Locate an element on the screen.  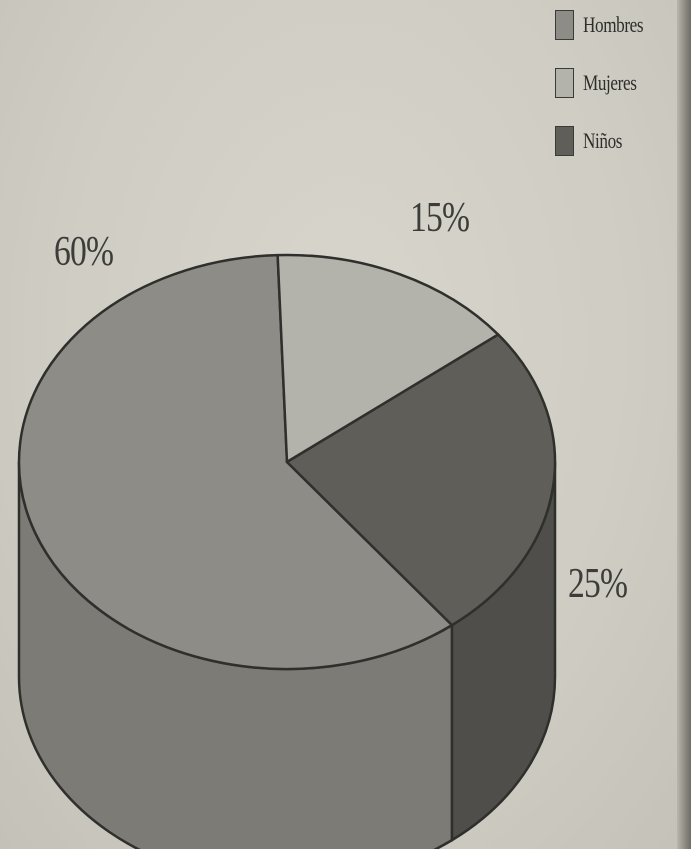
legend-swatch-hombres is located at coordinates (564, 25).